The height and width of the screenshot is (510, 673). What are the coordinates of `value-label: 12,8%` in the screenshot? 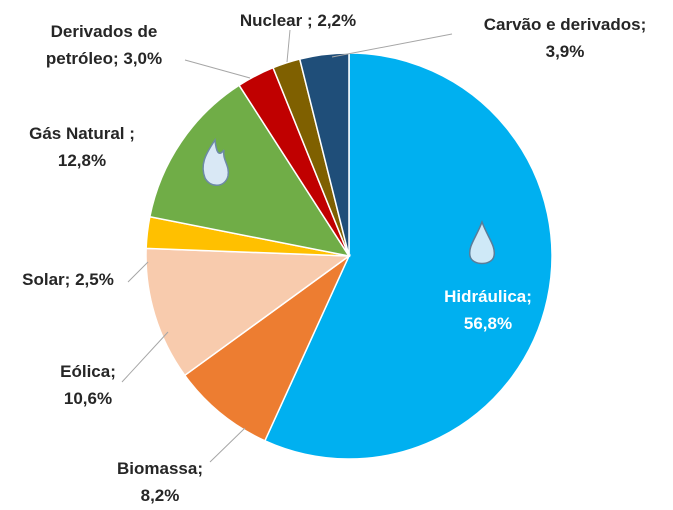 It's located at (82, 160).